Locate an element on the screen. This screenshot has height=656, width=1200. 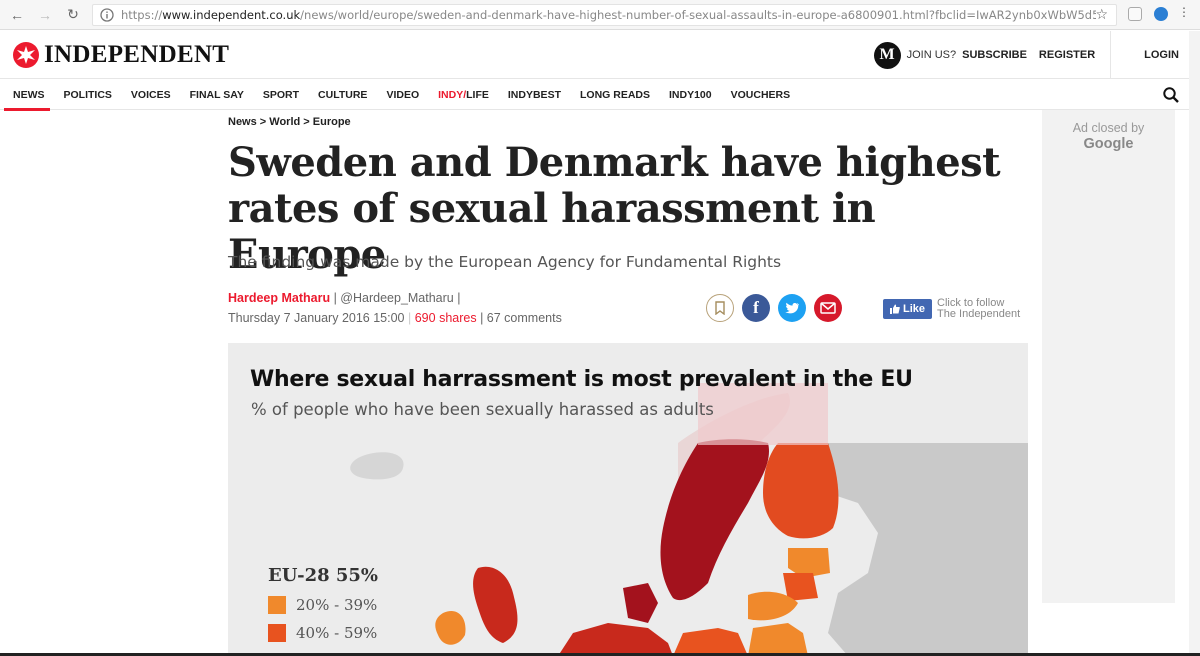
estonia is located at coordinates (809, 563).